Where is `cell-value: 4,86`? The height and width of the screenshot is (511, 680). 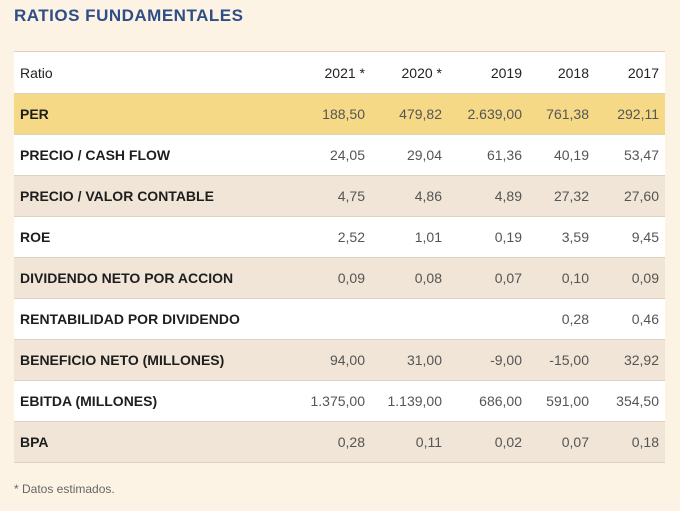
cell-value: 4,86 is located at coordinates (409, 196).